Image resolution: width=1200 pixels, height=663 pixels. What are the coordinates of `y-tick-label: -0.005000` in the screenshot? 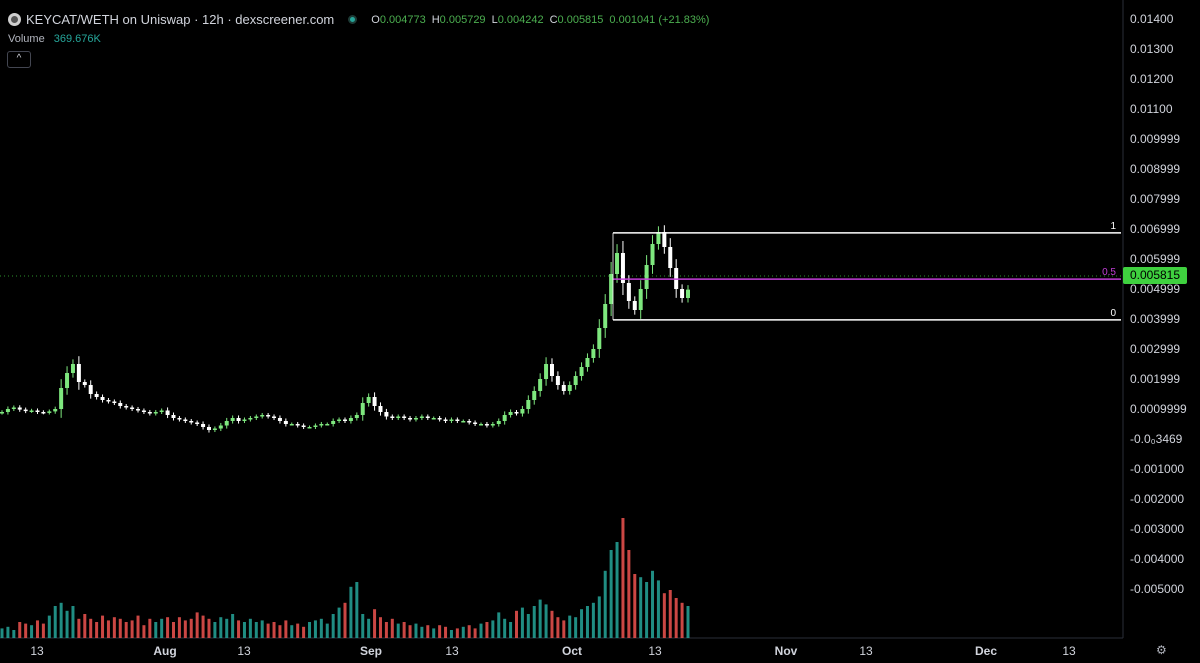 It's located at (1157, 589).